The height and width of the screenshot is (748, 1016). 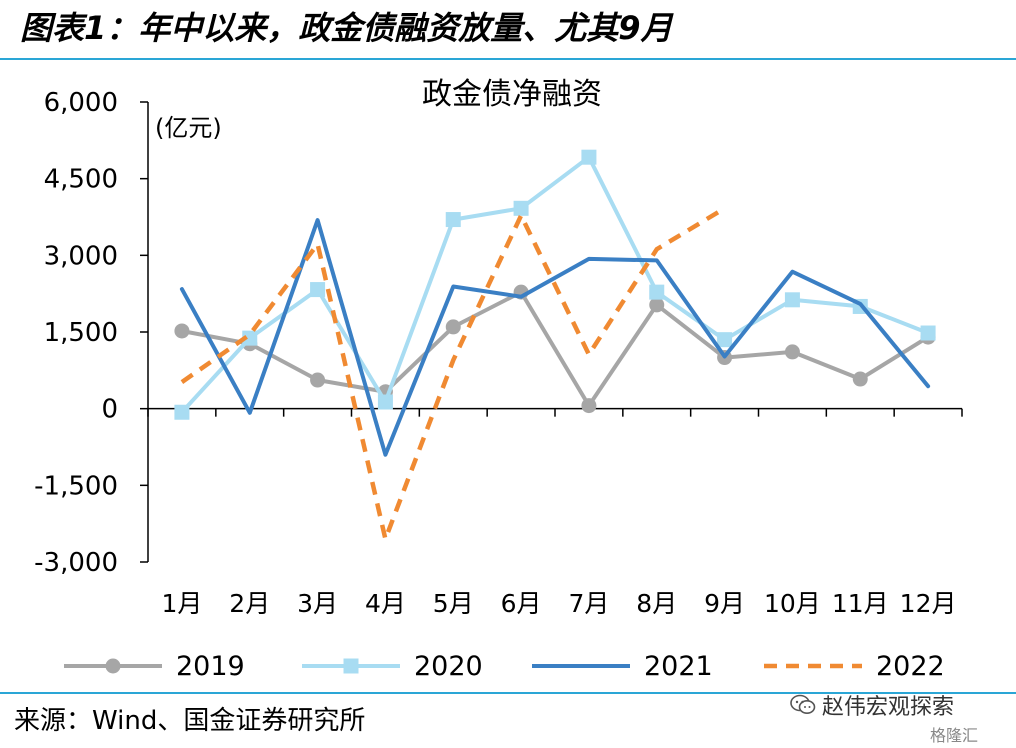 I want to click on x-tick-label: 7月, so click(x=588, y=603).